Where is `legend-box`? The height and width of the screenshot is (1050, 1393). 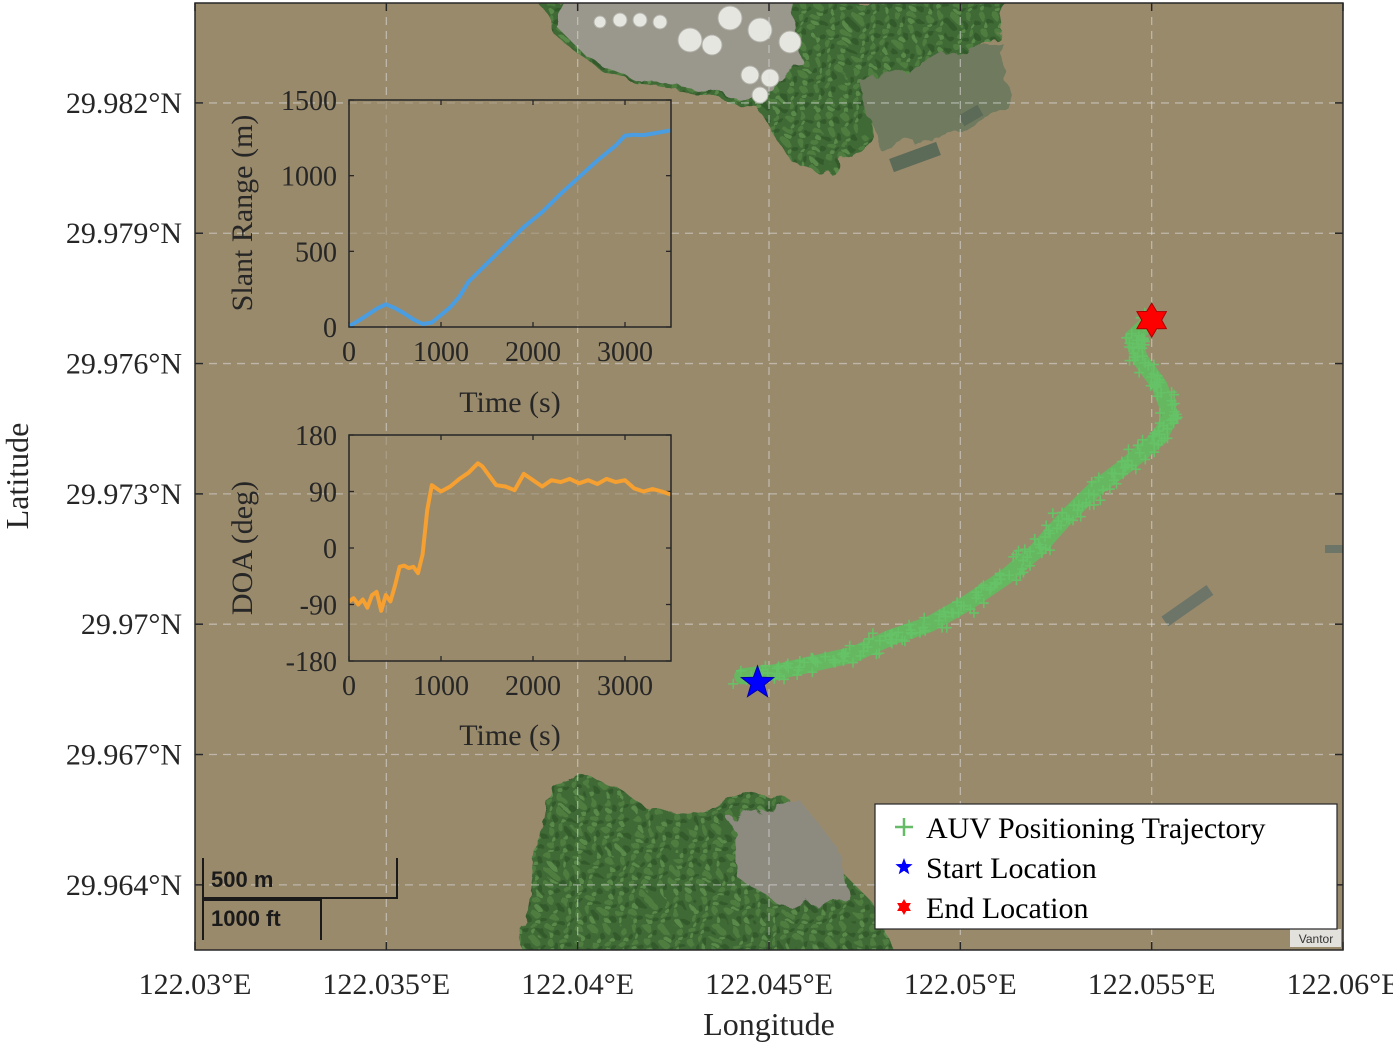
legend-box is located at coordinates (1106, 866).